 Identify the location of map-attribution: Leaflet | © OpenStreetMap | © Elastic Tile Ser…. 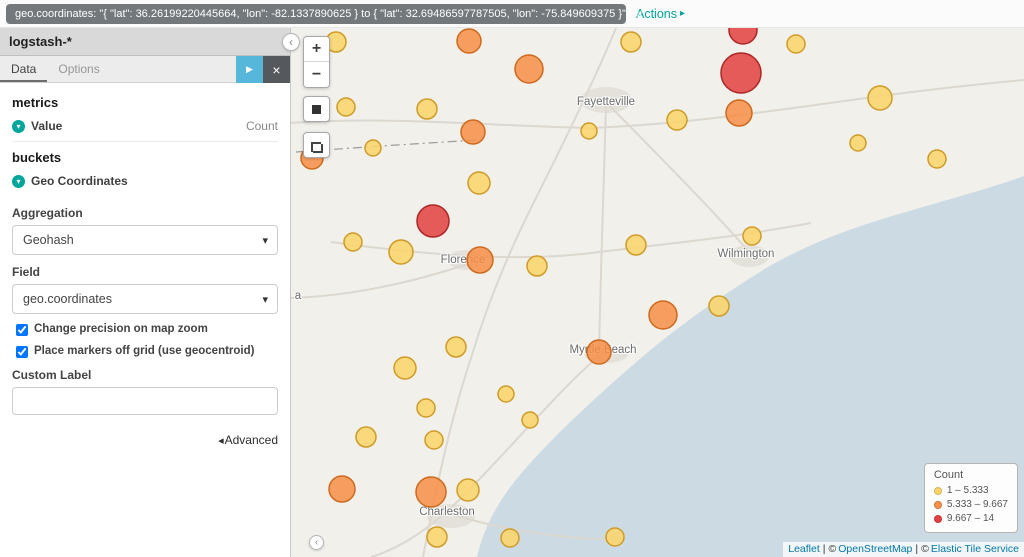
(903, 549).